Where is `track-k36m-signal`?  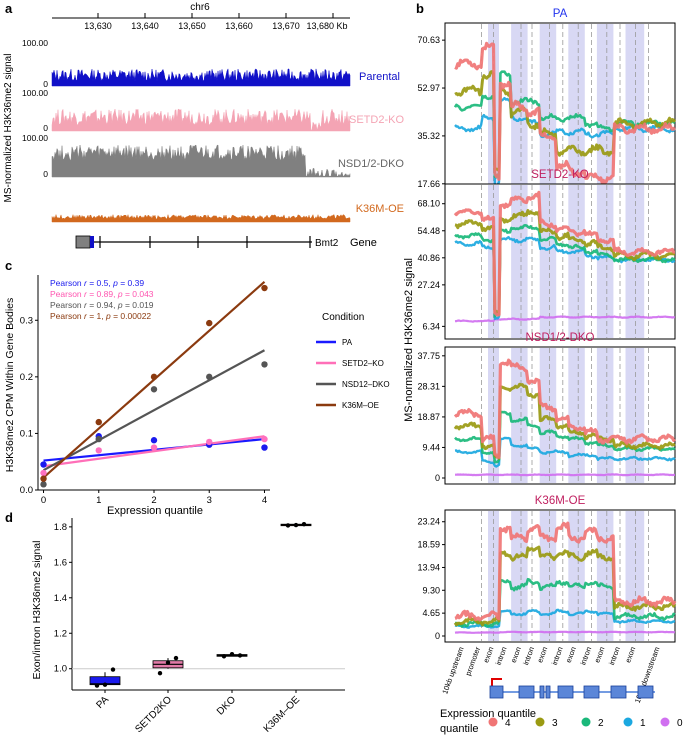 track-k36m-signal is located at coordinates (201, 218).